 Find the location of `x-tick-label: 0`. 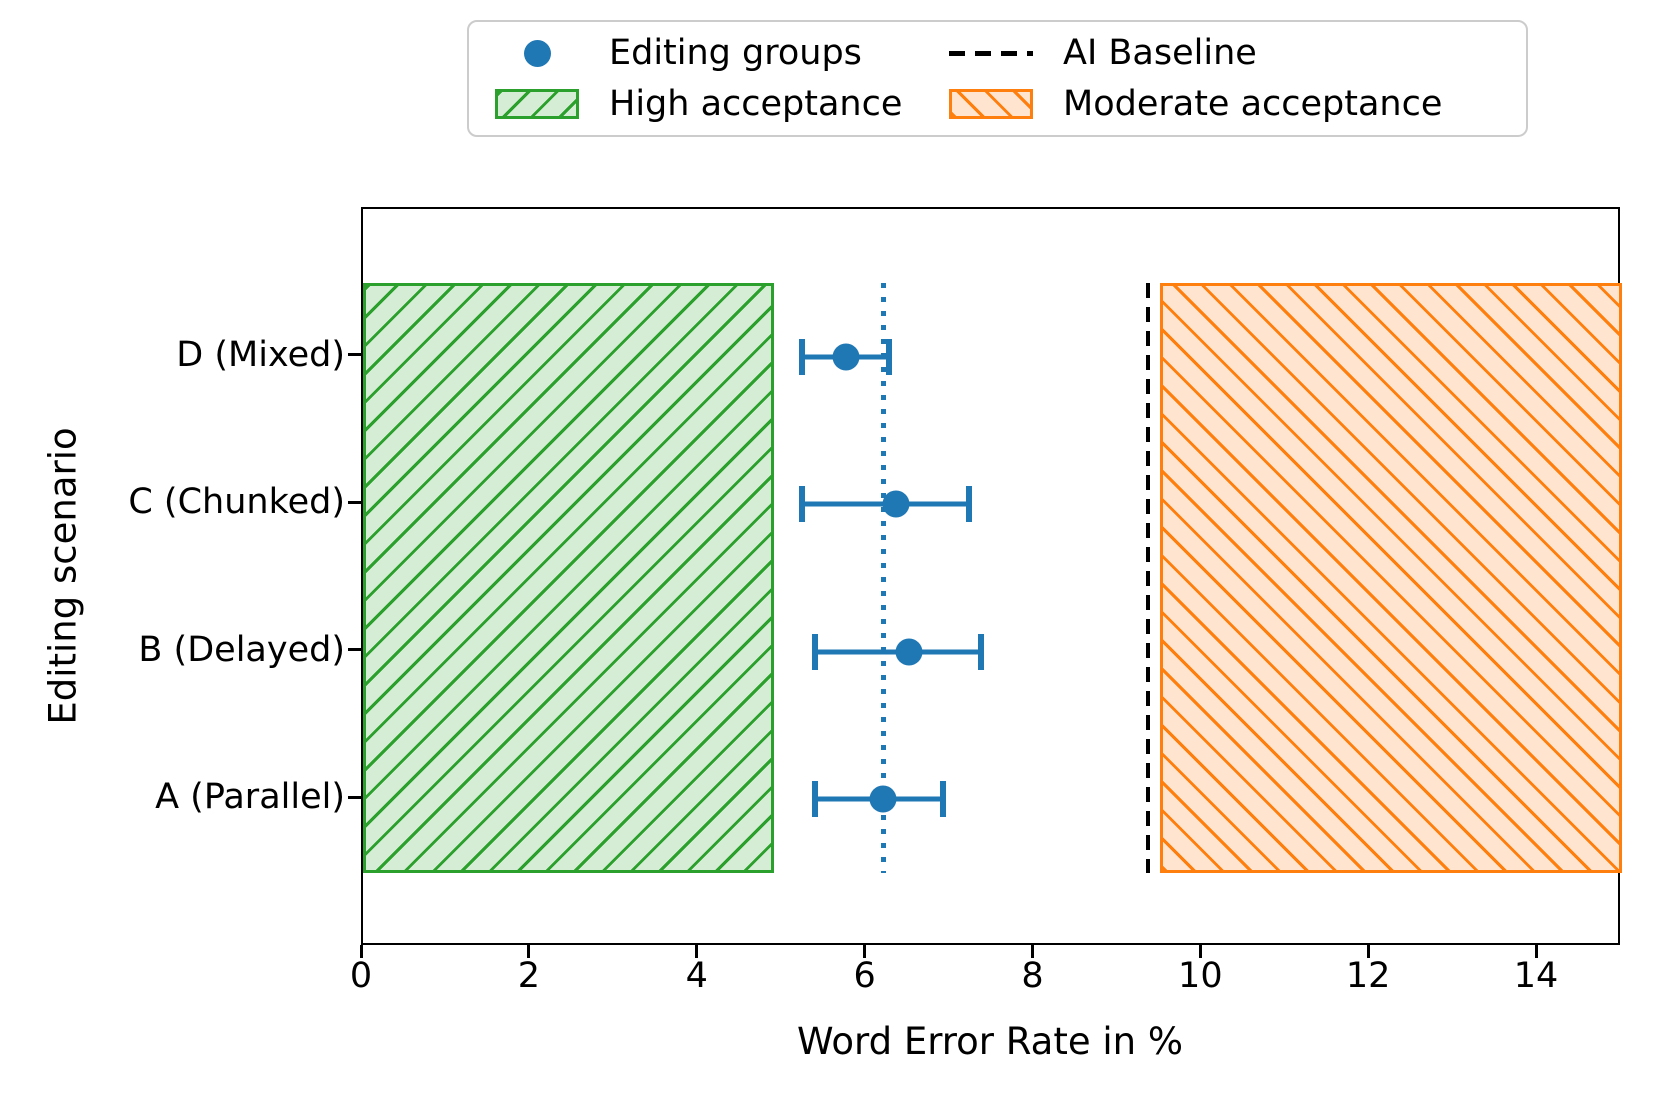

x-tick-label: 0 is located at coordinates (361, 976).